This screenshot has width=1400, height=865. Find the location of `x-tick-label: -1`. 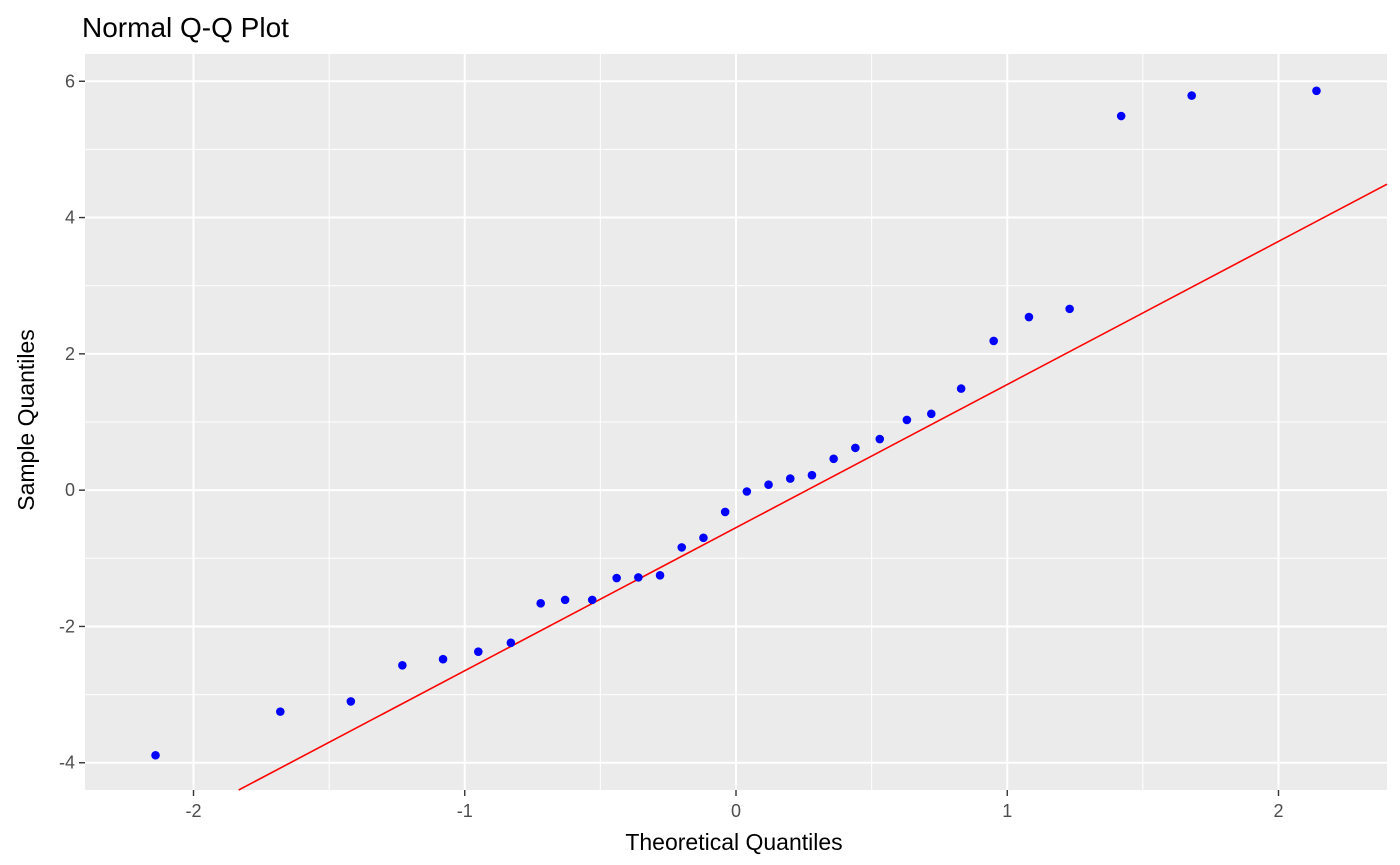

x-tick-label: -1 is located at coordinates (465, 811).